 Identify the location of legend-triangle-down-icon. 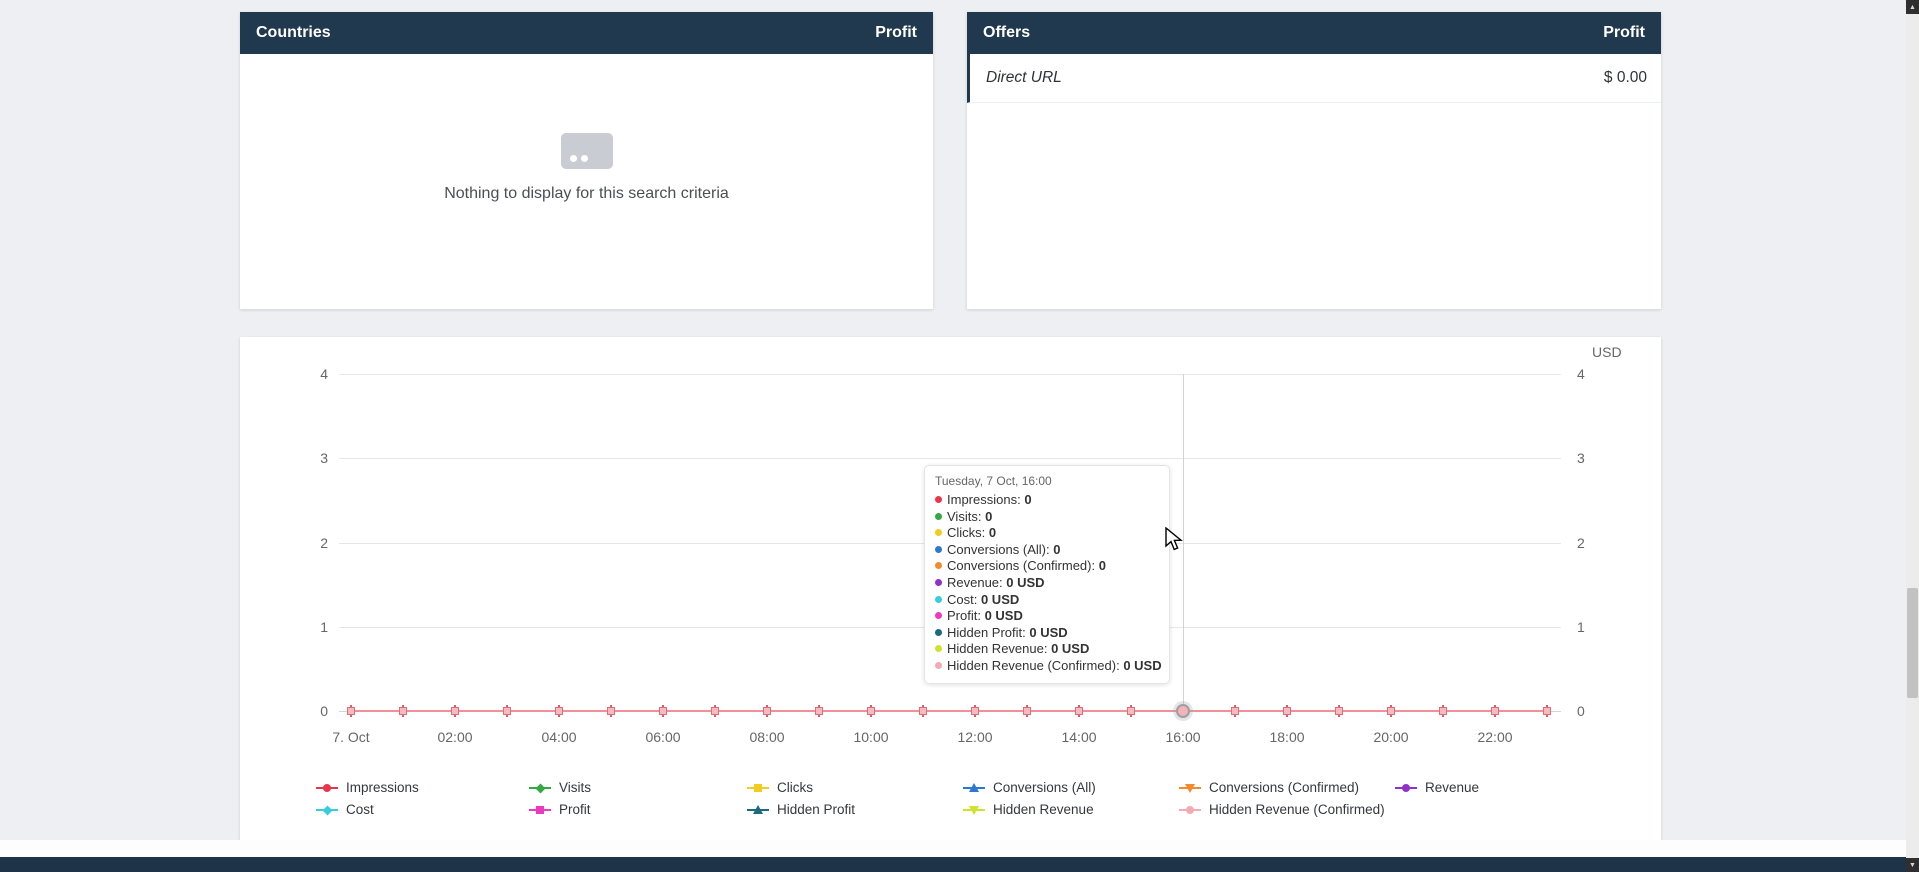
(974, 810).